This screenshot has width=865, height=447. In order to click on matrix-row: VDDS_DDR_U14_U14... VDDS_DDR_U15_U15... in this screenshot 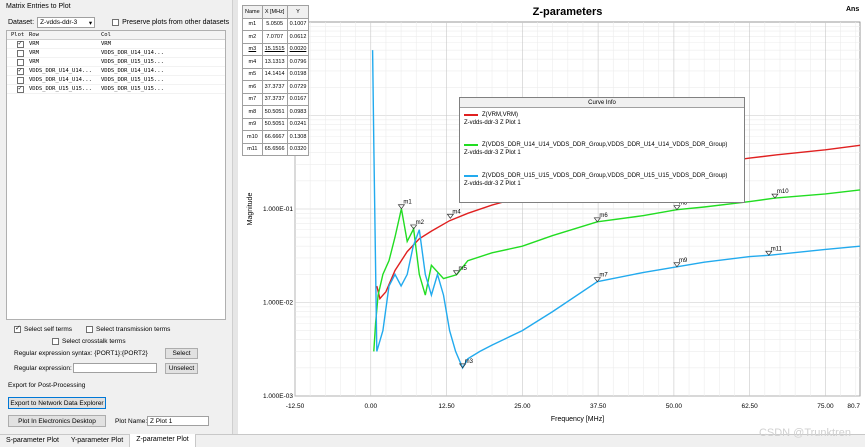, I will do `click(116, 80)`.